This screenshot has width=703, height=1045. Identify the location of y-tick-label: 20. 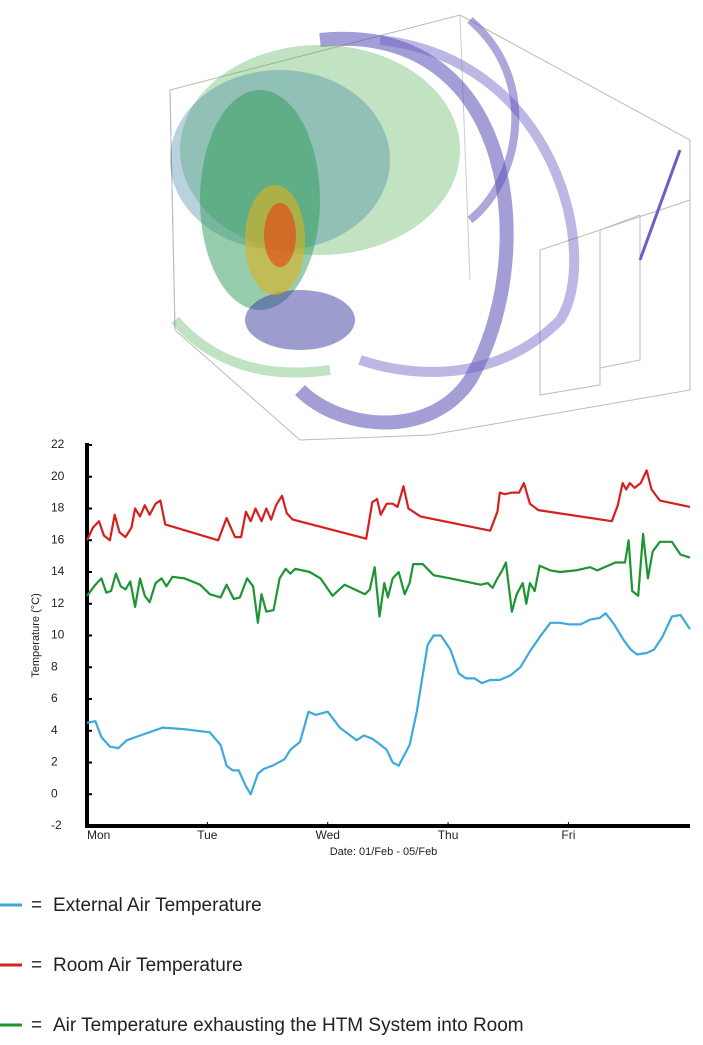
(58, 476).